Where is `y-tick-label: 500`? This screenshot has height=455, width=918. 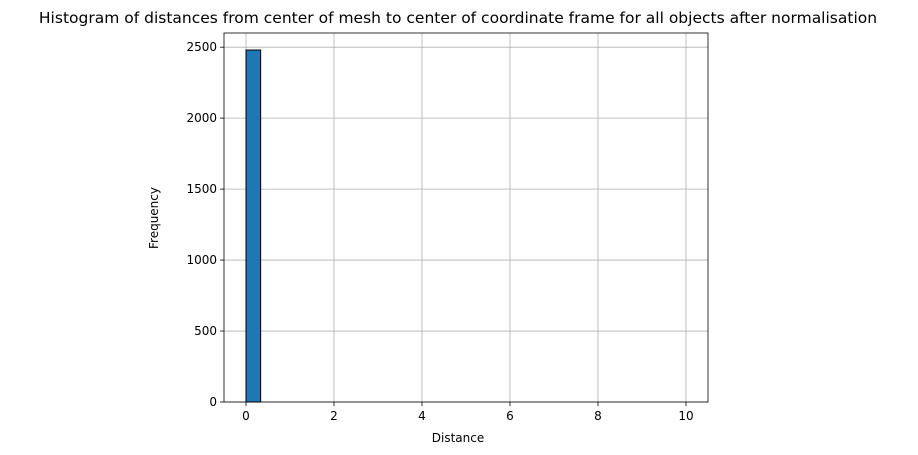 y-tick-label: 500 is located at coordinates (205, 331).